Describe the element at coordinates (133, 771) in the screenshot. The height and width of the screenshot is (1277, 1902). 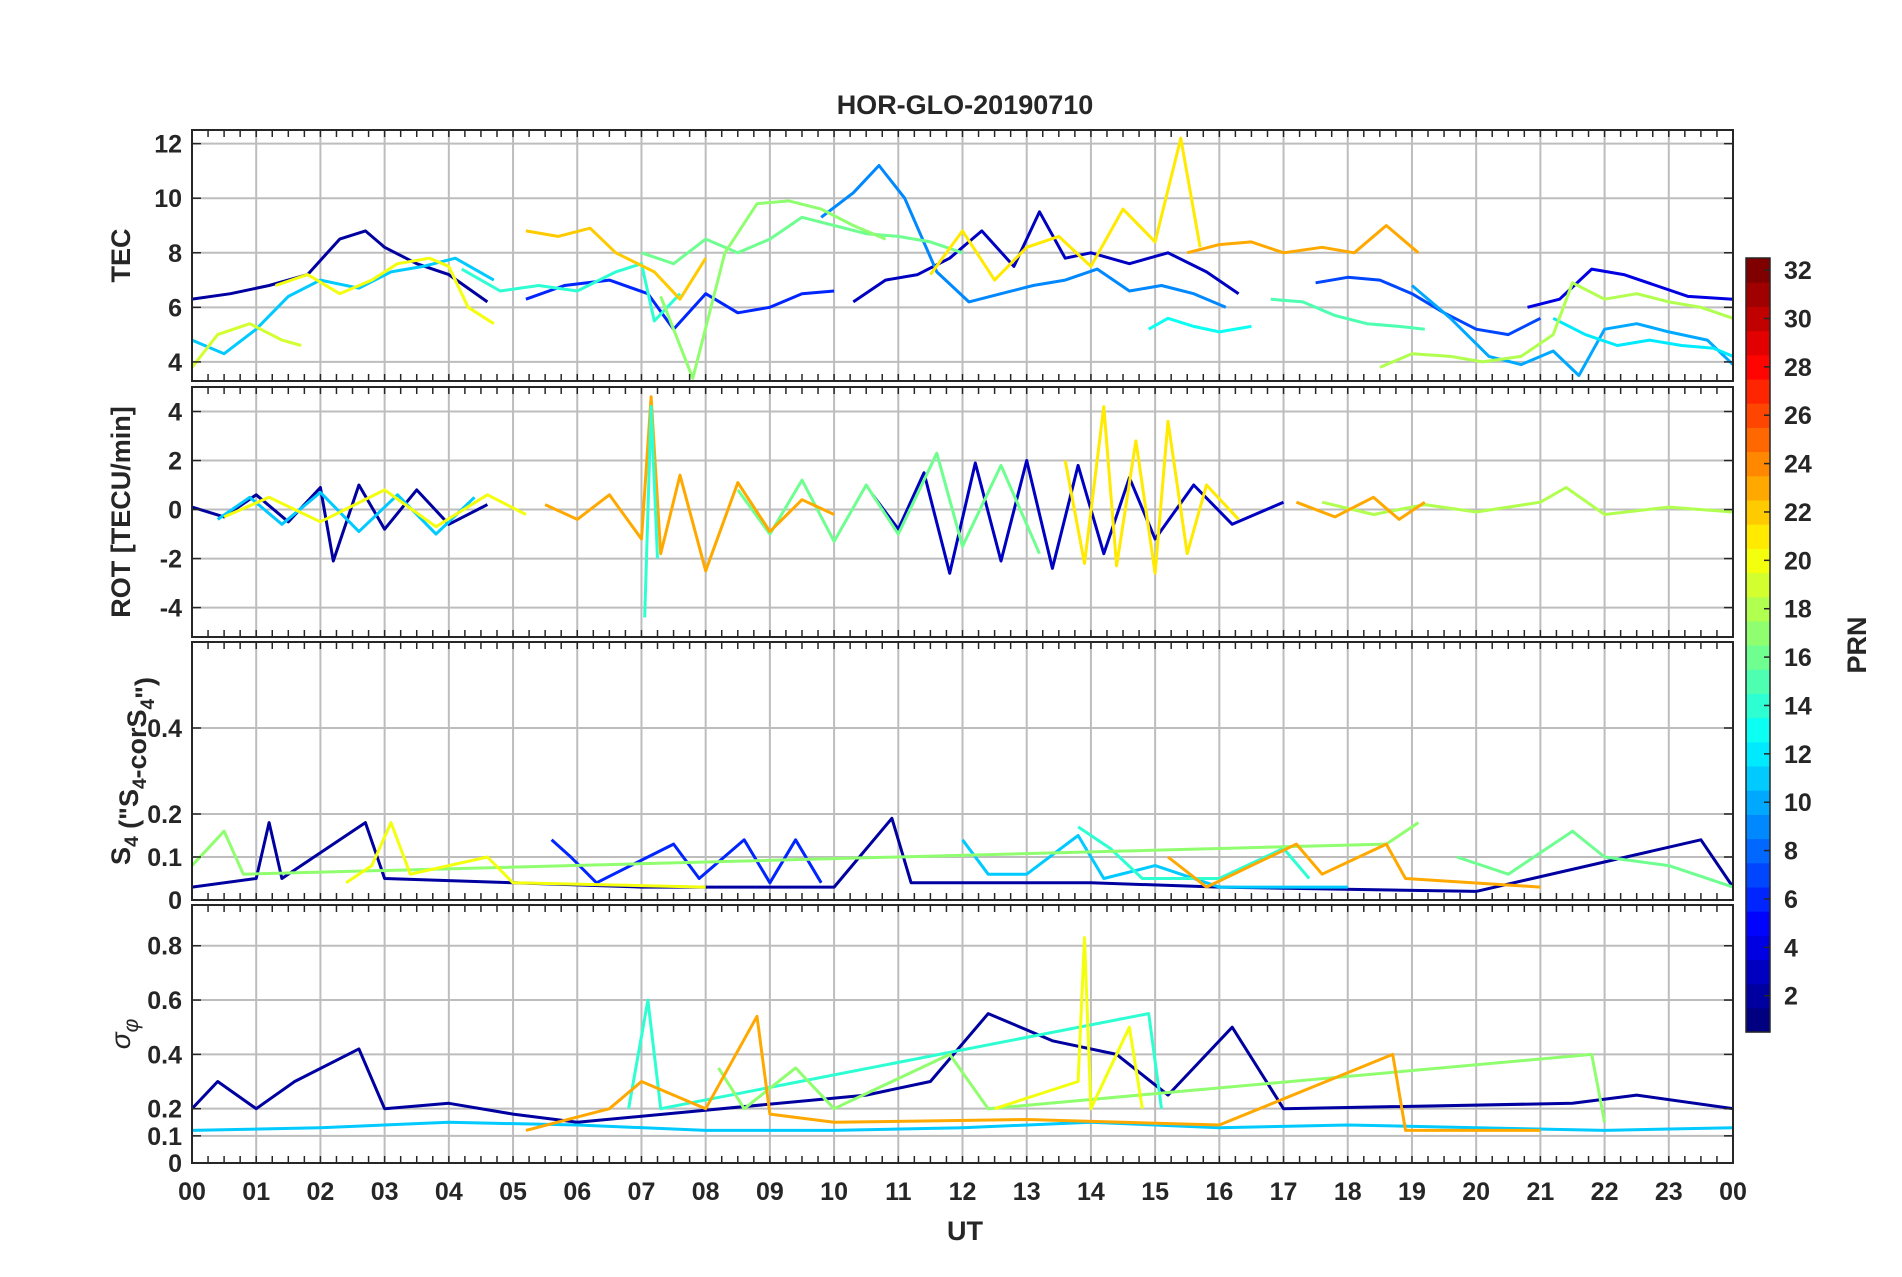
I see `y-axis-label: S4 ("S4-corS4")` at that location.